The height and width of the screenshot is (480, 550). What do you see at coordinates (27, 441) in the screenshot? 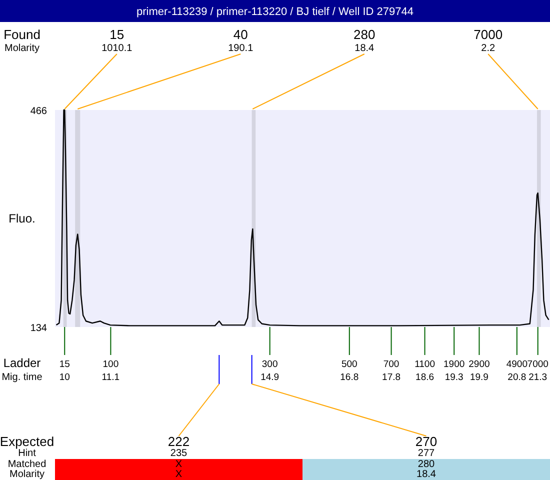
I see `text: Expected` at bounding box center [27, 441].